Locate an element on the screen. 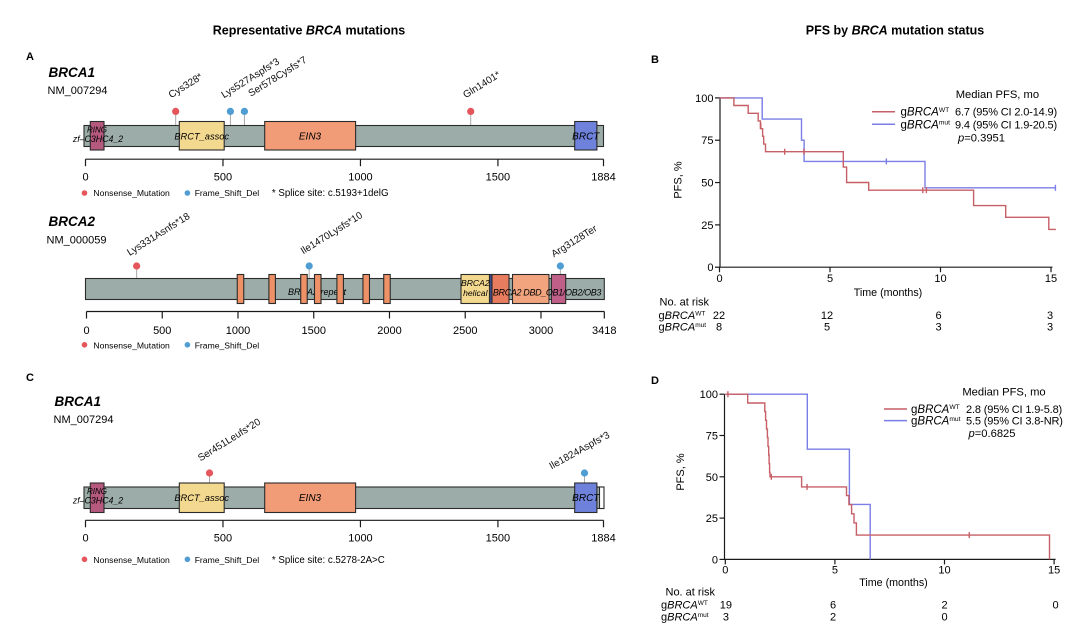  svg-text: 19 is located at coordinates (726, 606).